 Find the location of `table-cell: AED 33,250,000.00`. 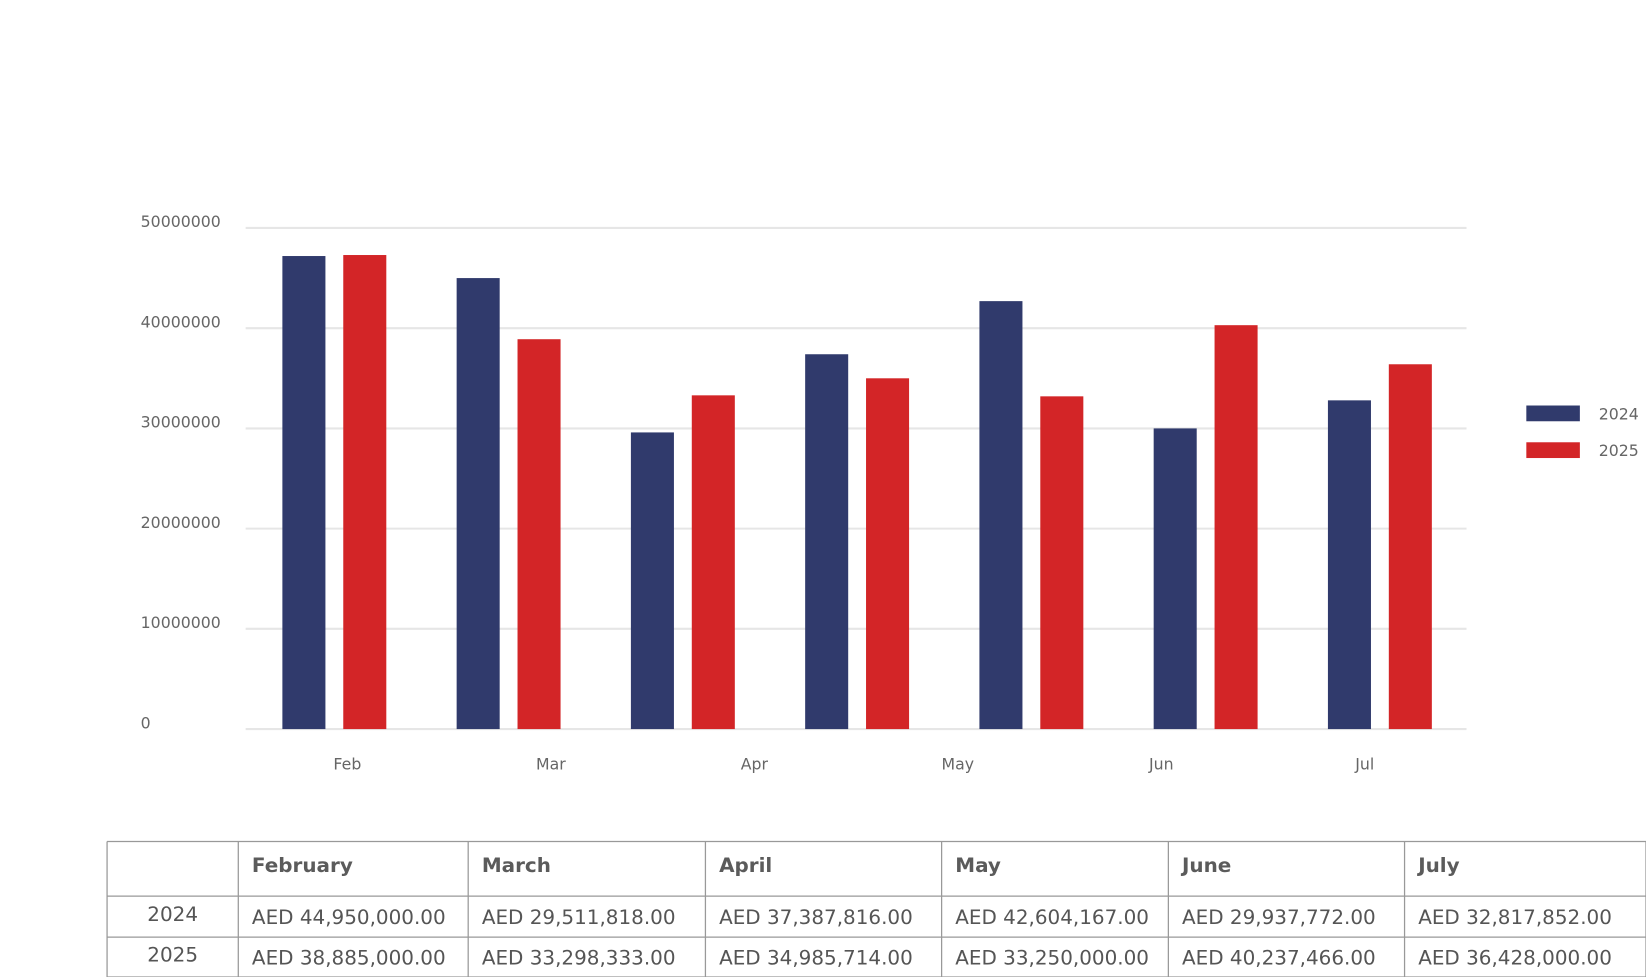

table-cell: AED 33,250,000.00 is located at coordinates (1052, 958).